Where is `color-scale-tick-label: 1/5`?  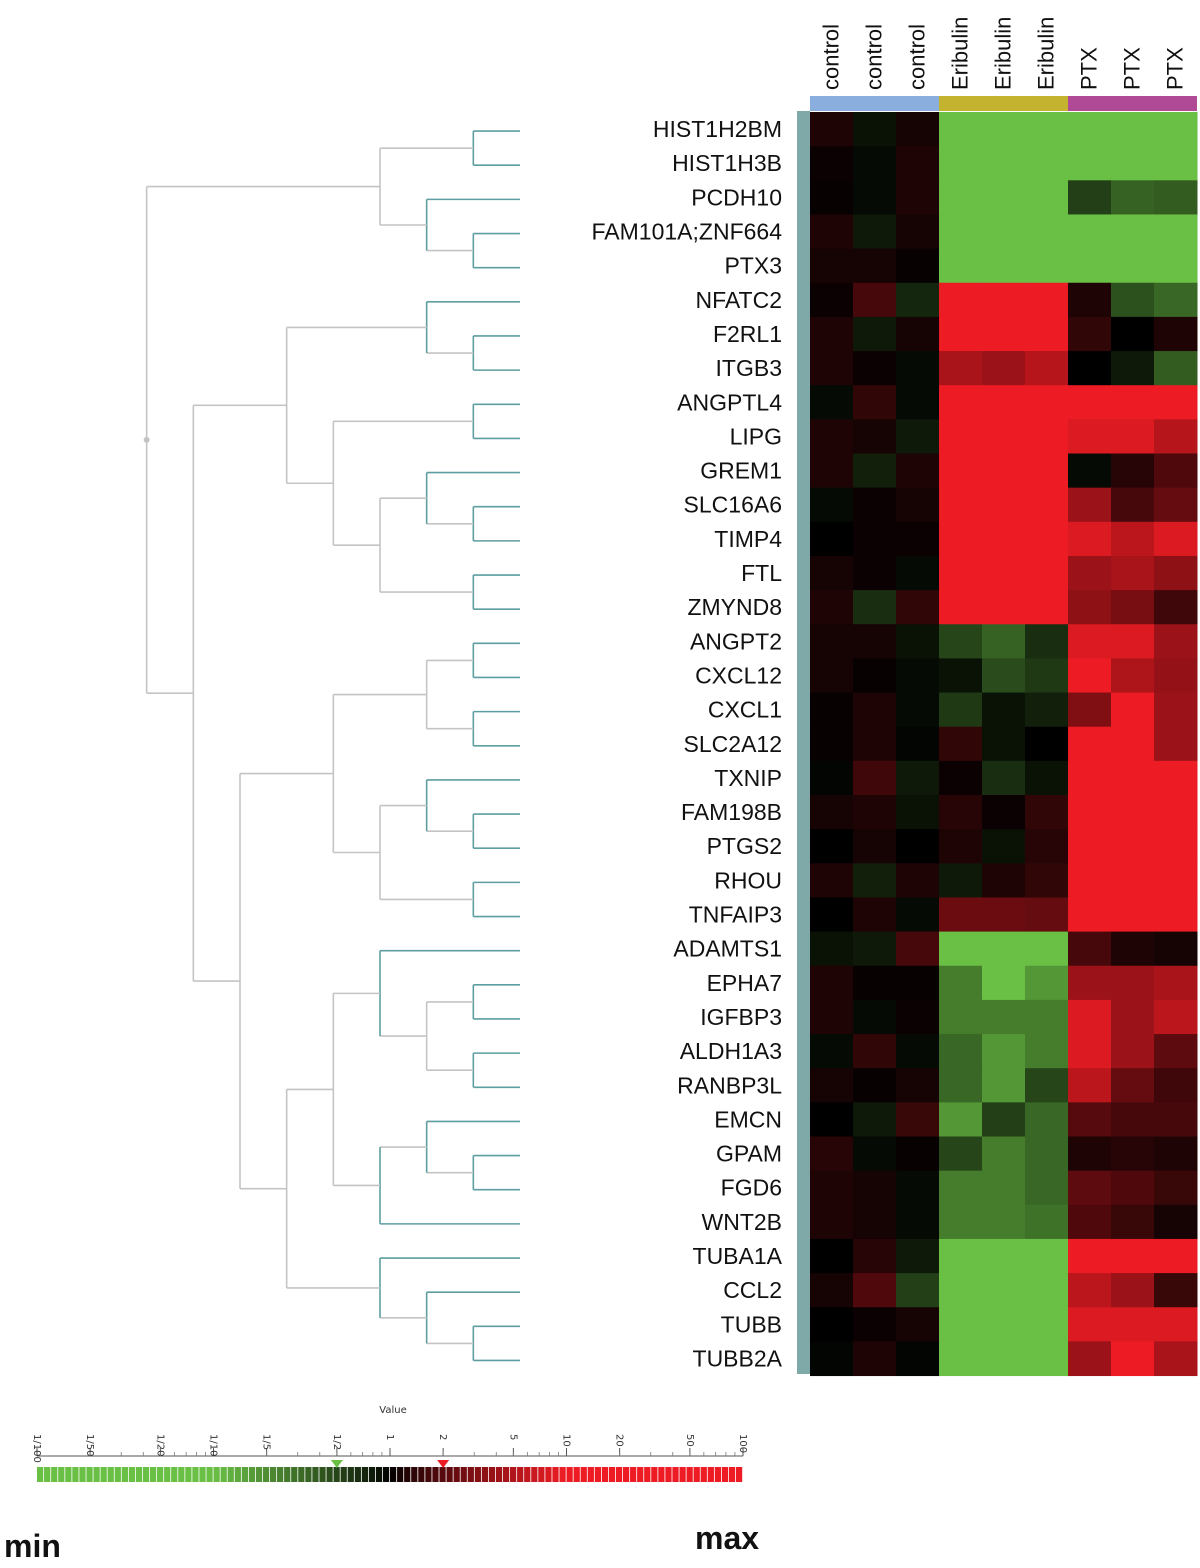
color-scale-tick-label: 1/5 is located at coordinates (266, 1442).